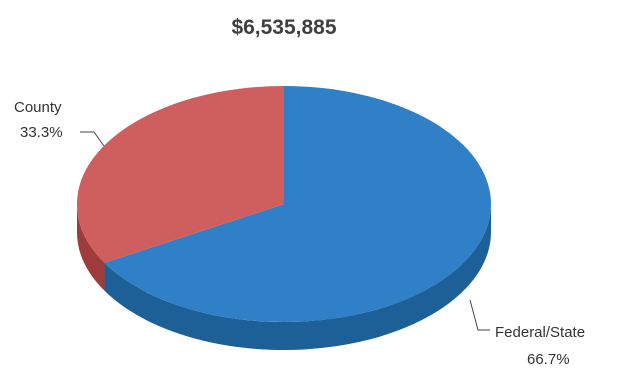 This screenshot has width=629, height=383. Describe the element at coordinates (91, 247) in the screenshot. I see `pie-side-county` at that location.